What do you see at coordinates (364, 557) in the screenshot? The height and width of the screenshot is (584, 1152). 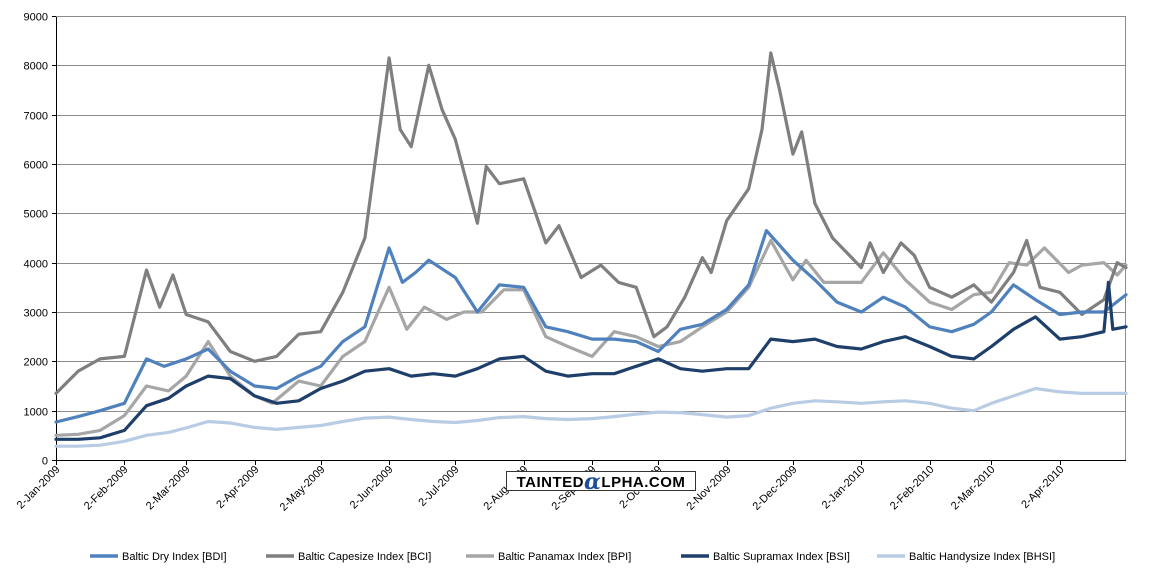 I see `legend-label-1: Baltic Capesize Index [BCI]` at bounding box center [364, 557].